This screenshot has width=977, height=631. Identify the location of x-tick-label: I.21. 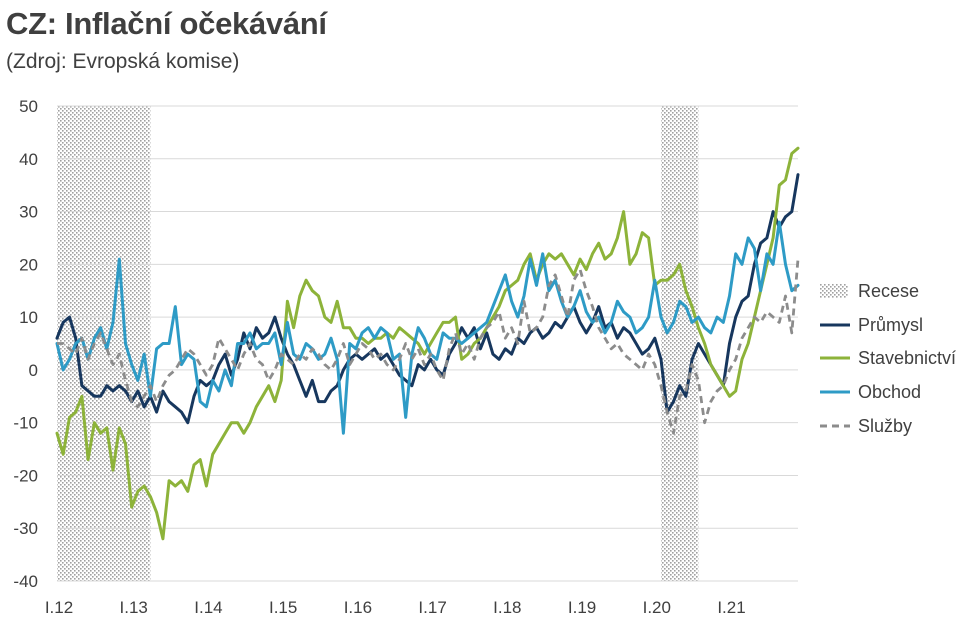
(731, 607).